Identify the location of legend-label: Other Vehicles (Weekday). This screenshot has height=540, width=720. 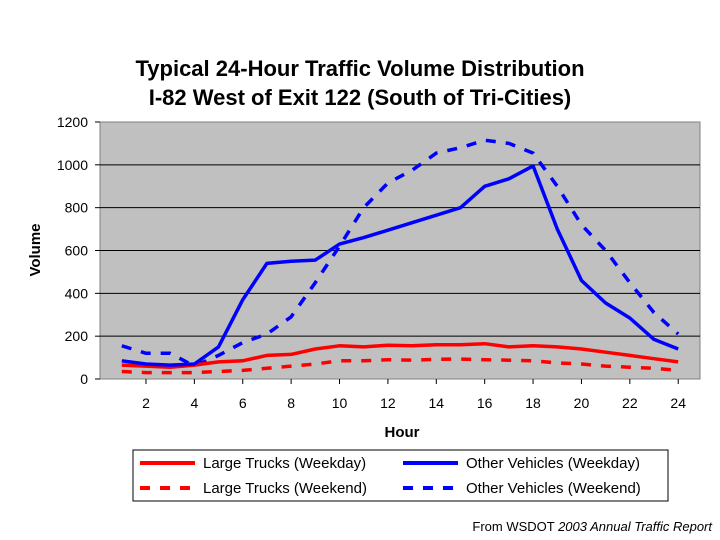
(553, 463).